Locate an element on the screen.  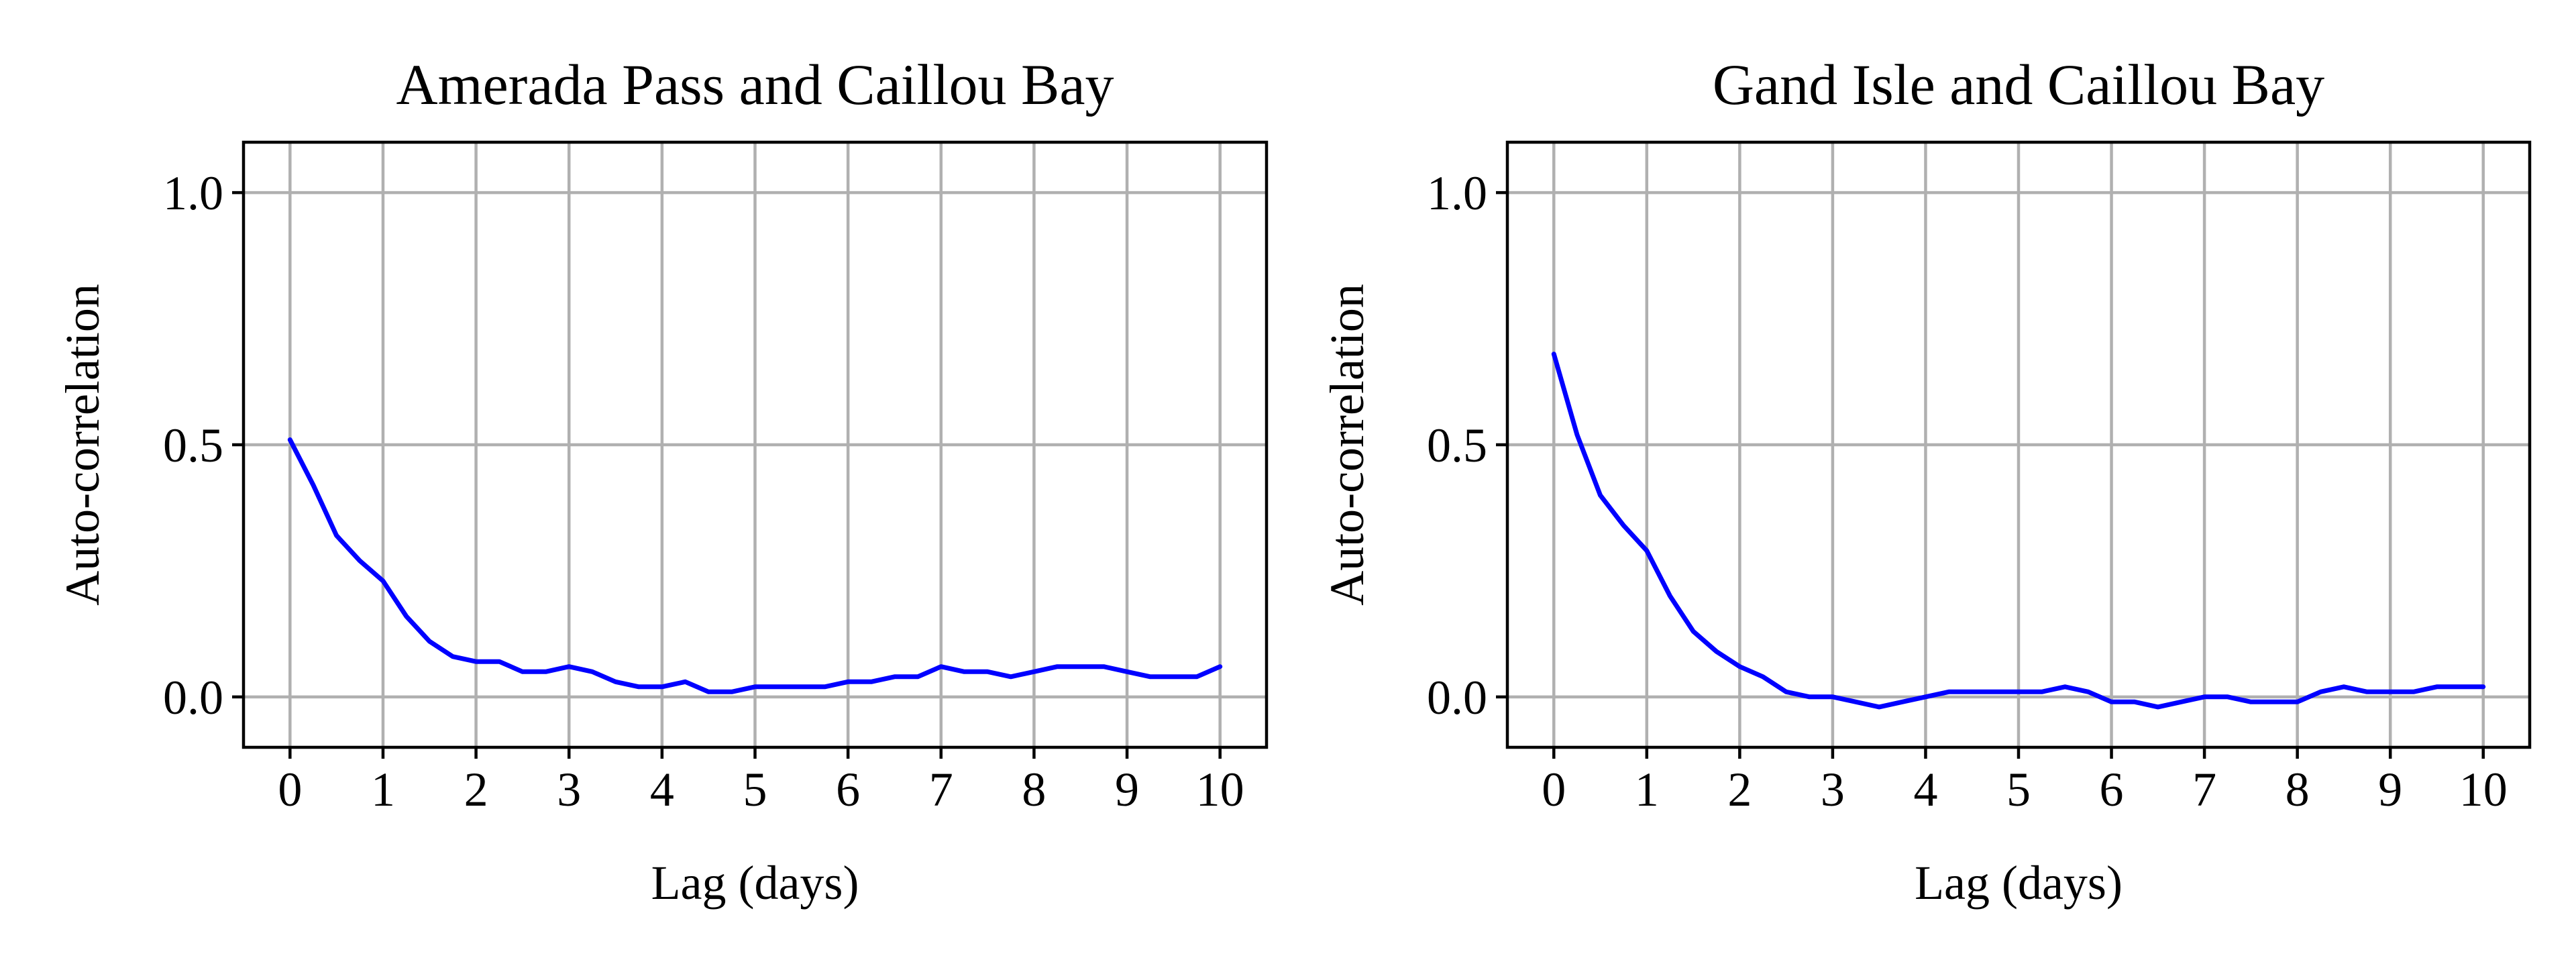
left-chart-x-tick-label: 2 is located at coordinates (476, 789).